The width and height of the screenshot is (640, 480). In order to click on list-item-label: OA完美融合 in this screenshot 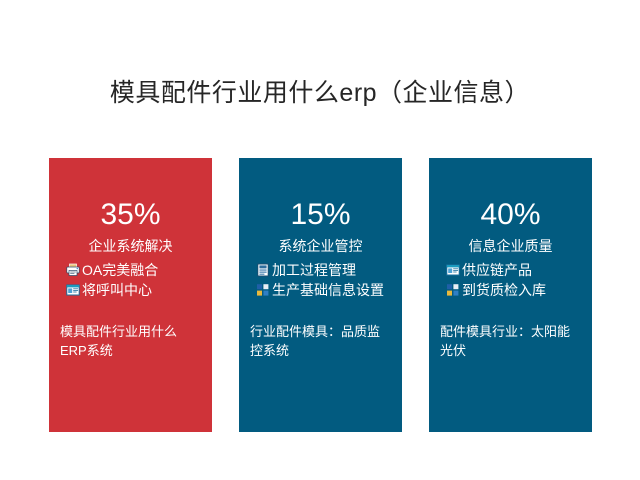, I will do `click(120, 270)`.